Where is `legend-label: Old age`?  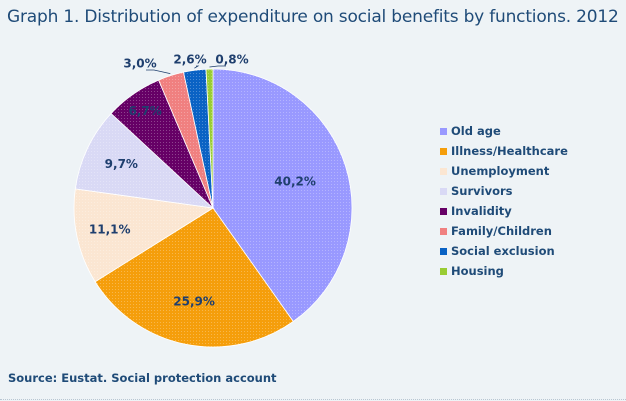 legend-label: Old age is located at coordinates (476, 131).